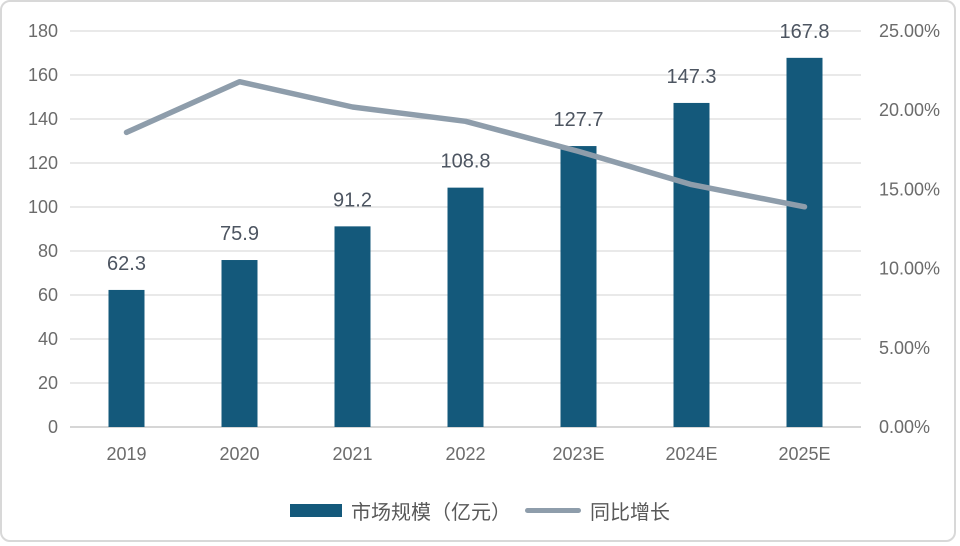  What do you see at coordinates (316, 510) in the screenshot?
I see `bar-series-swatch-icon` at bounding box center [316, 510].